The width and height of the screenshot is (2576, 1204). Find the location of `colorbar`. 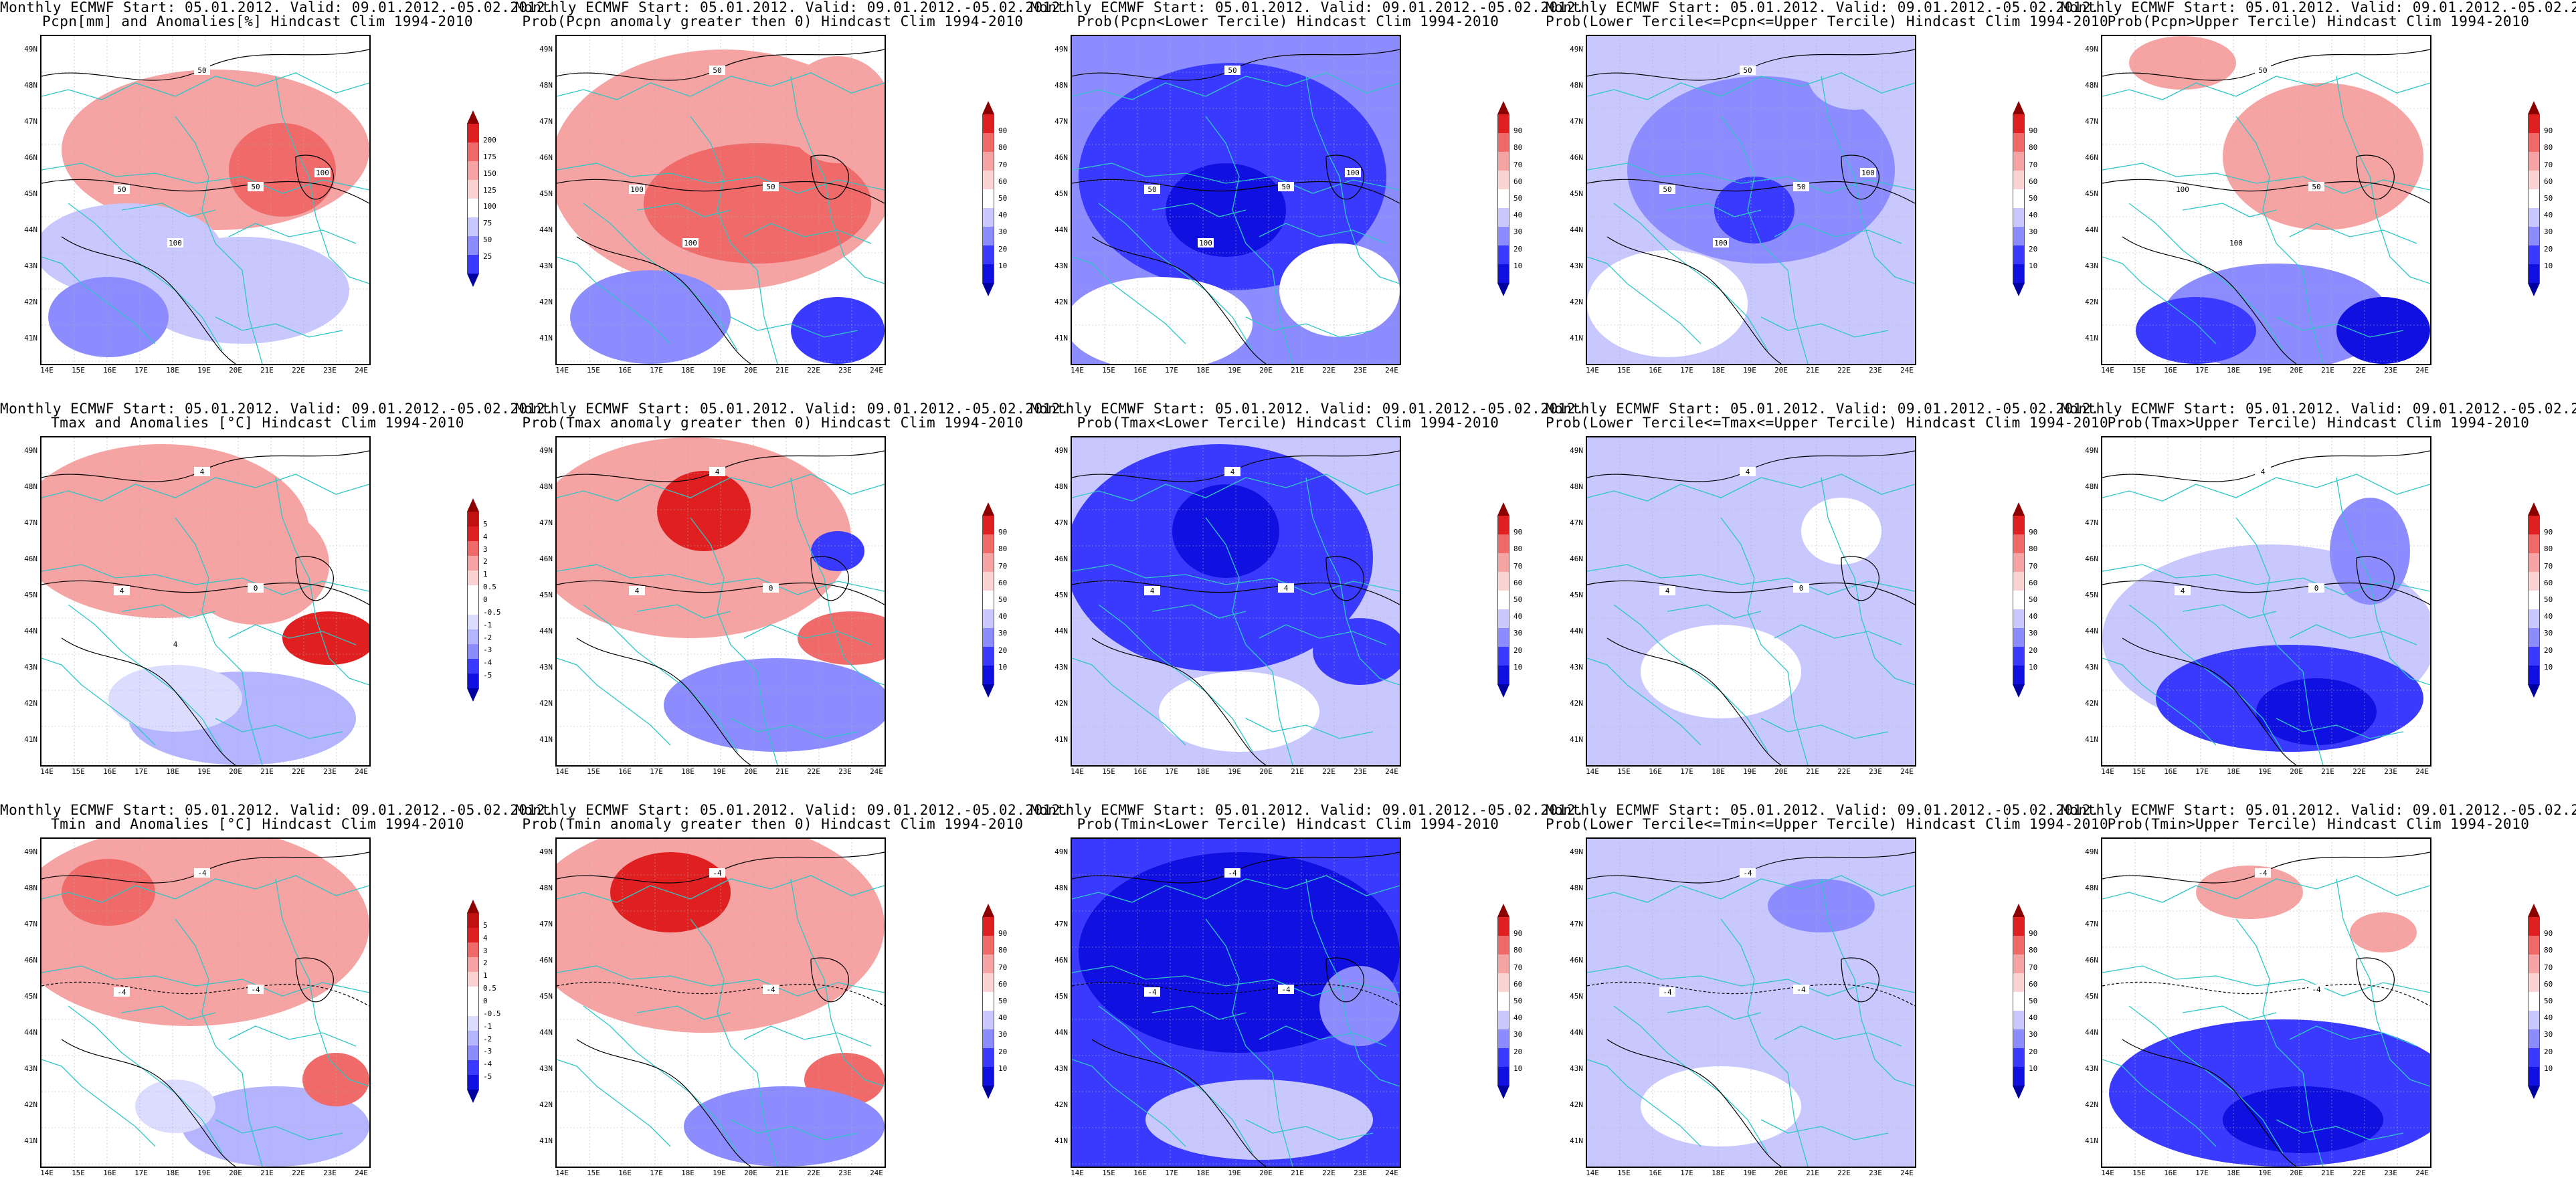

colorbar is located at coordinates (988, 1001).